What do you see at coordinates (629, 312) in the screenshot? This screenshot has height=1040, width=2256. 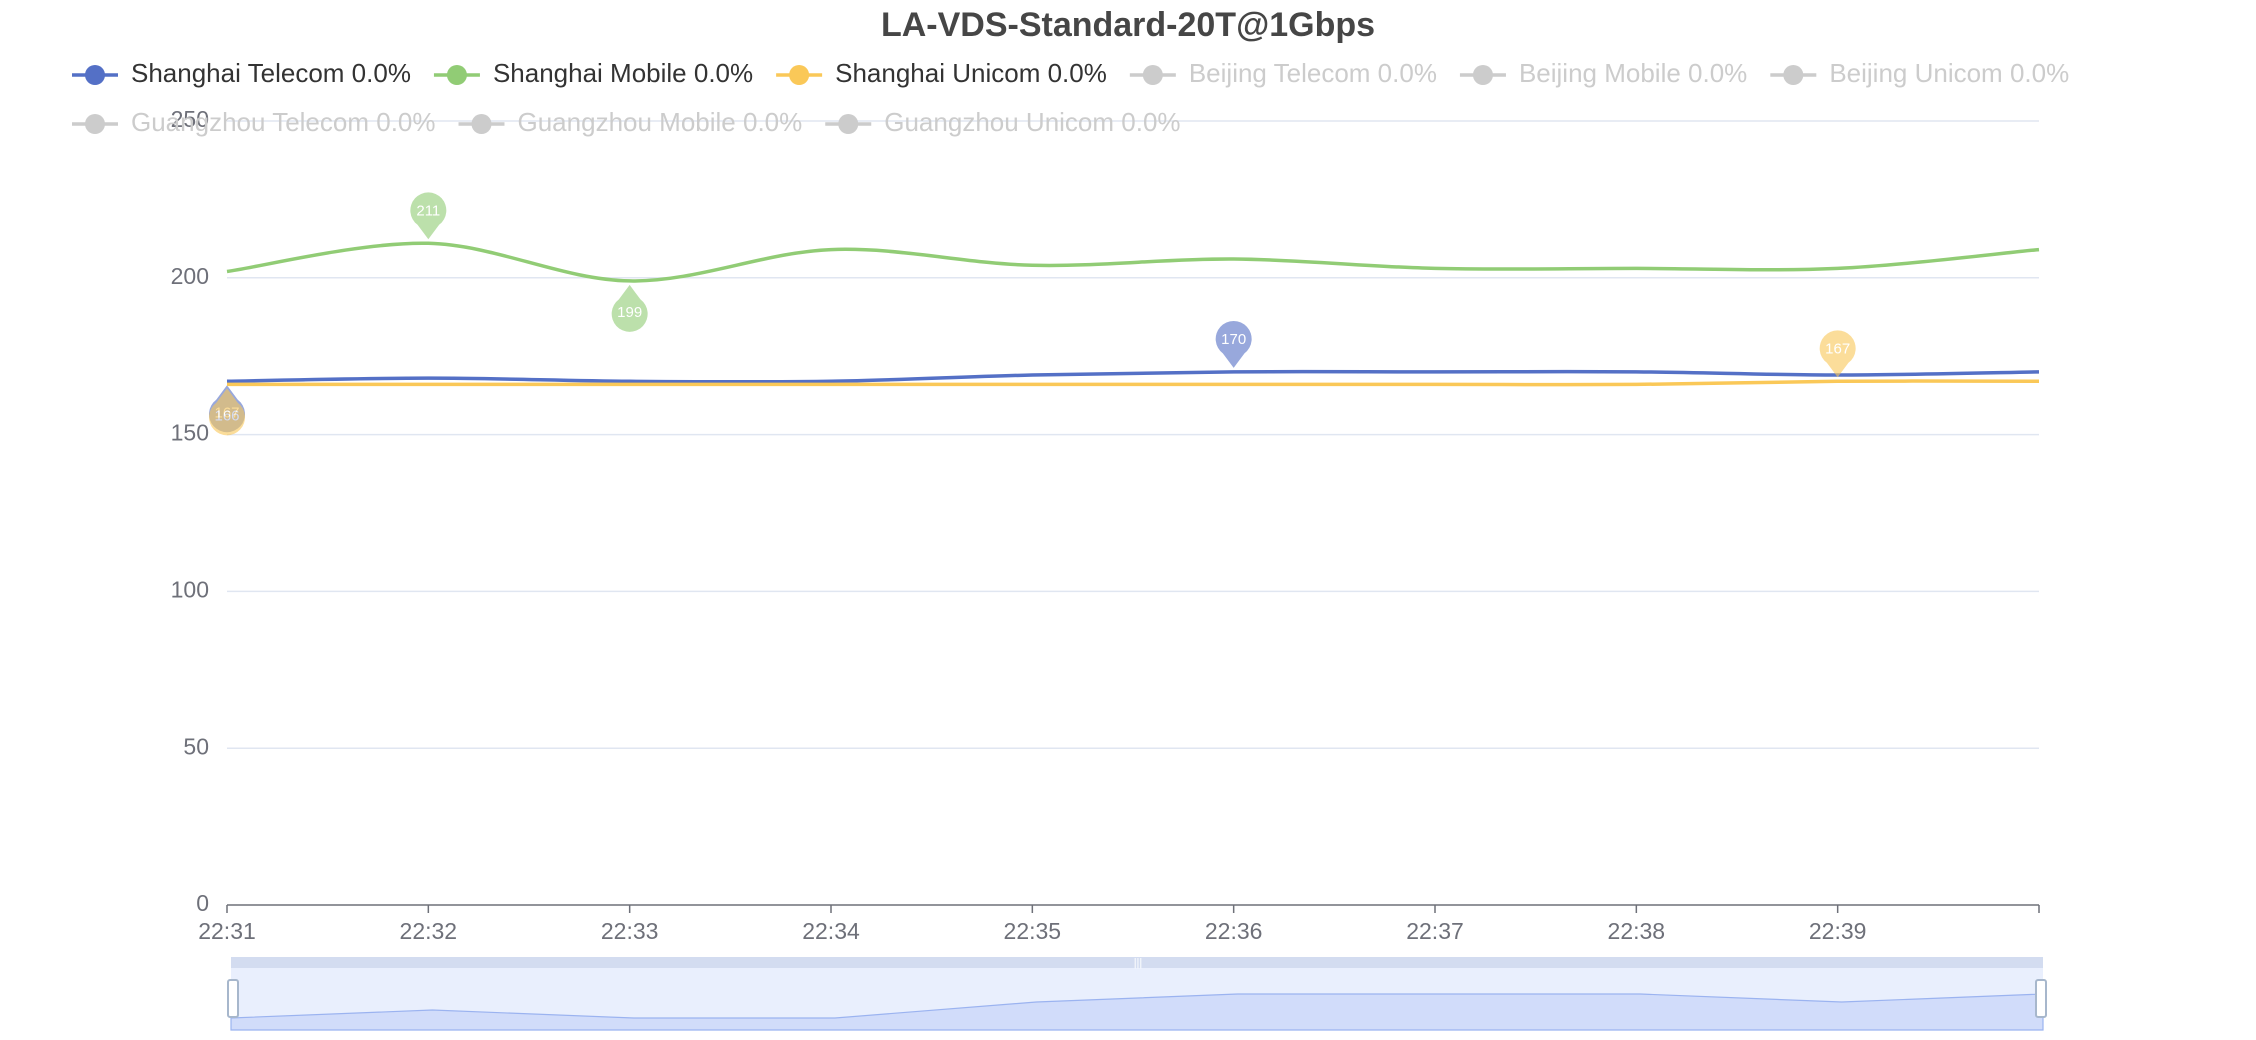 I see `mark-pin-label: 199` at bounding box center [629, 312].